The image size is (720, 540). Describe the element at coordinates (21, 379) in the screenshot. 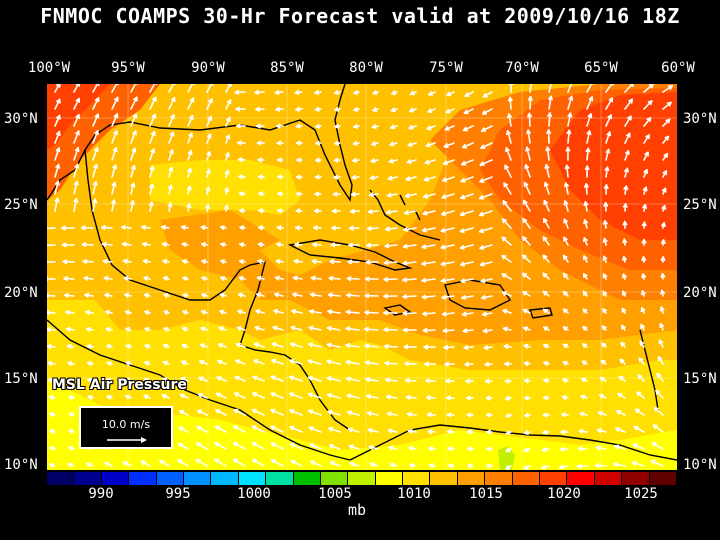

I see `lat-label-15n-left: 15°N` at that location.